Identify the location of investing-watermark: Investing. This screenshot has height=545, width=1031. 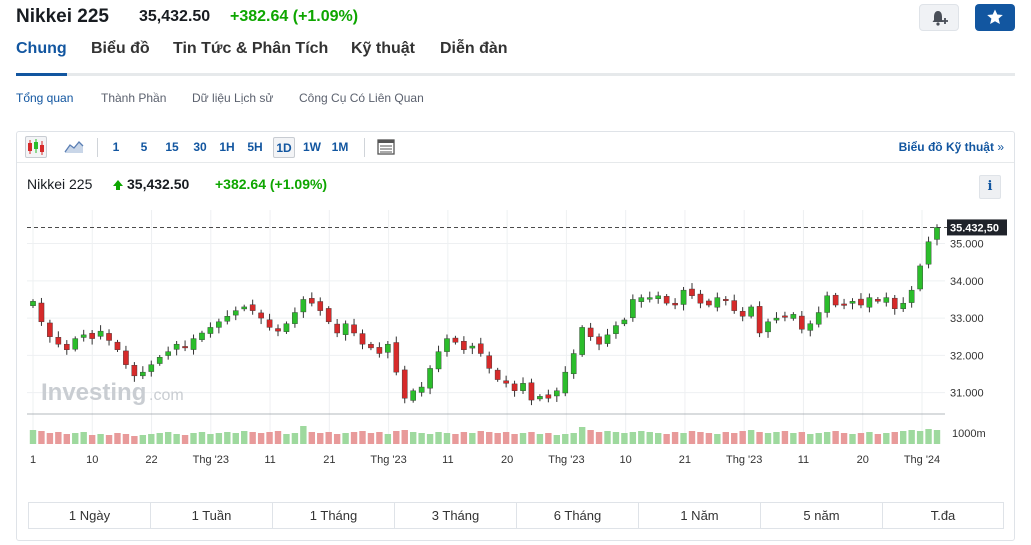
(93, 392).